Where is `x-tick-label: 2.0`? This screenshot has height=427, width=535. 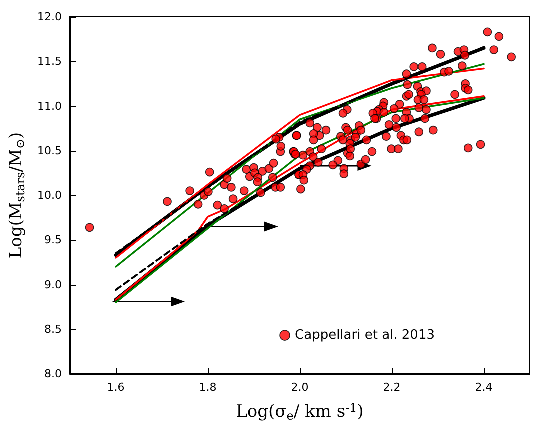
x-tick-label: 2.0 is located at coordinates (300, 387).